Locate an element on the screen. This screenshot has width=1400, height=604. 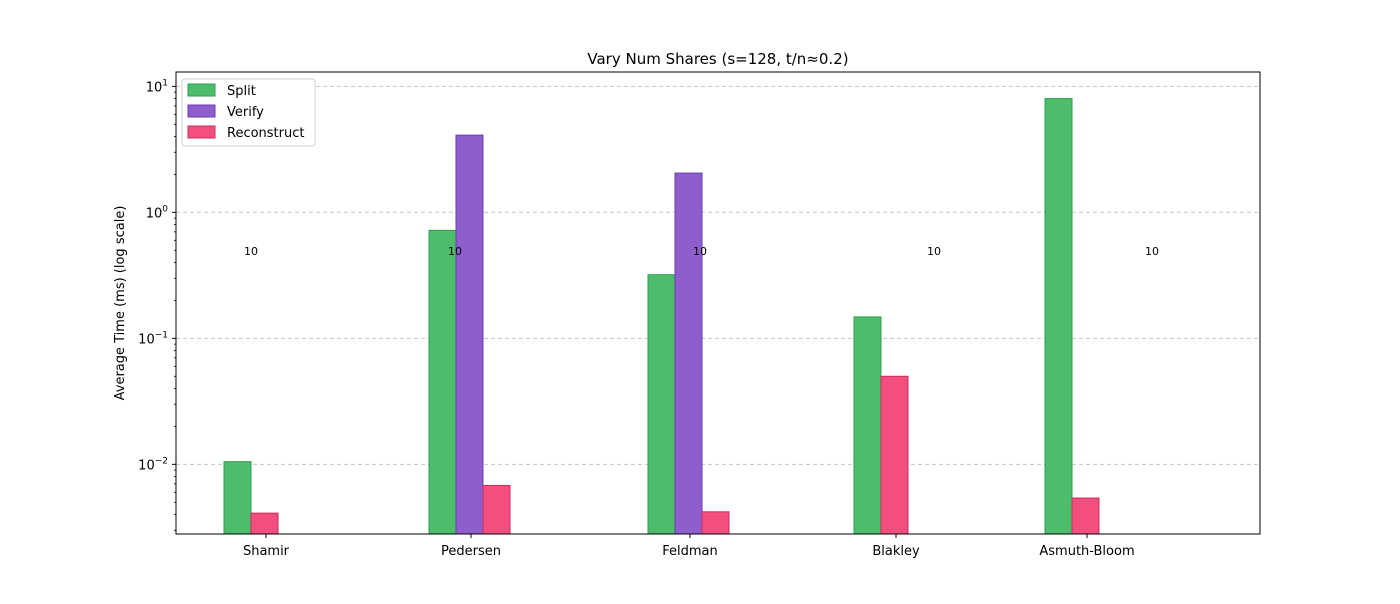
bar-split-feldman is located at coordinates (661, 404).